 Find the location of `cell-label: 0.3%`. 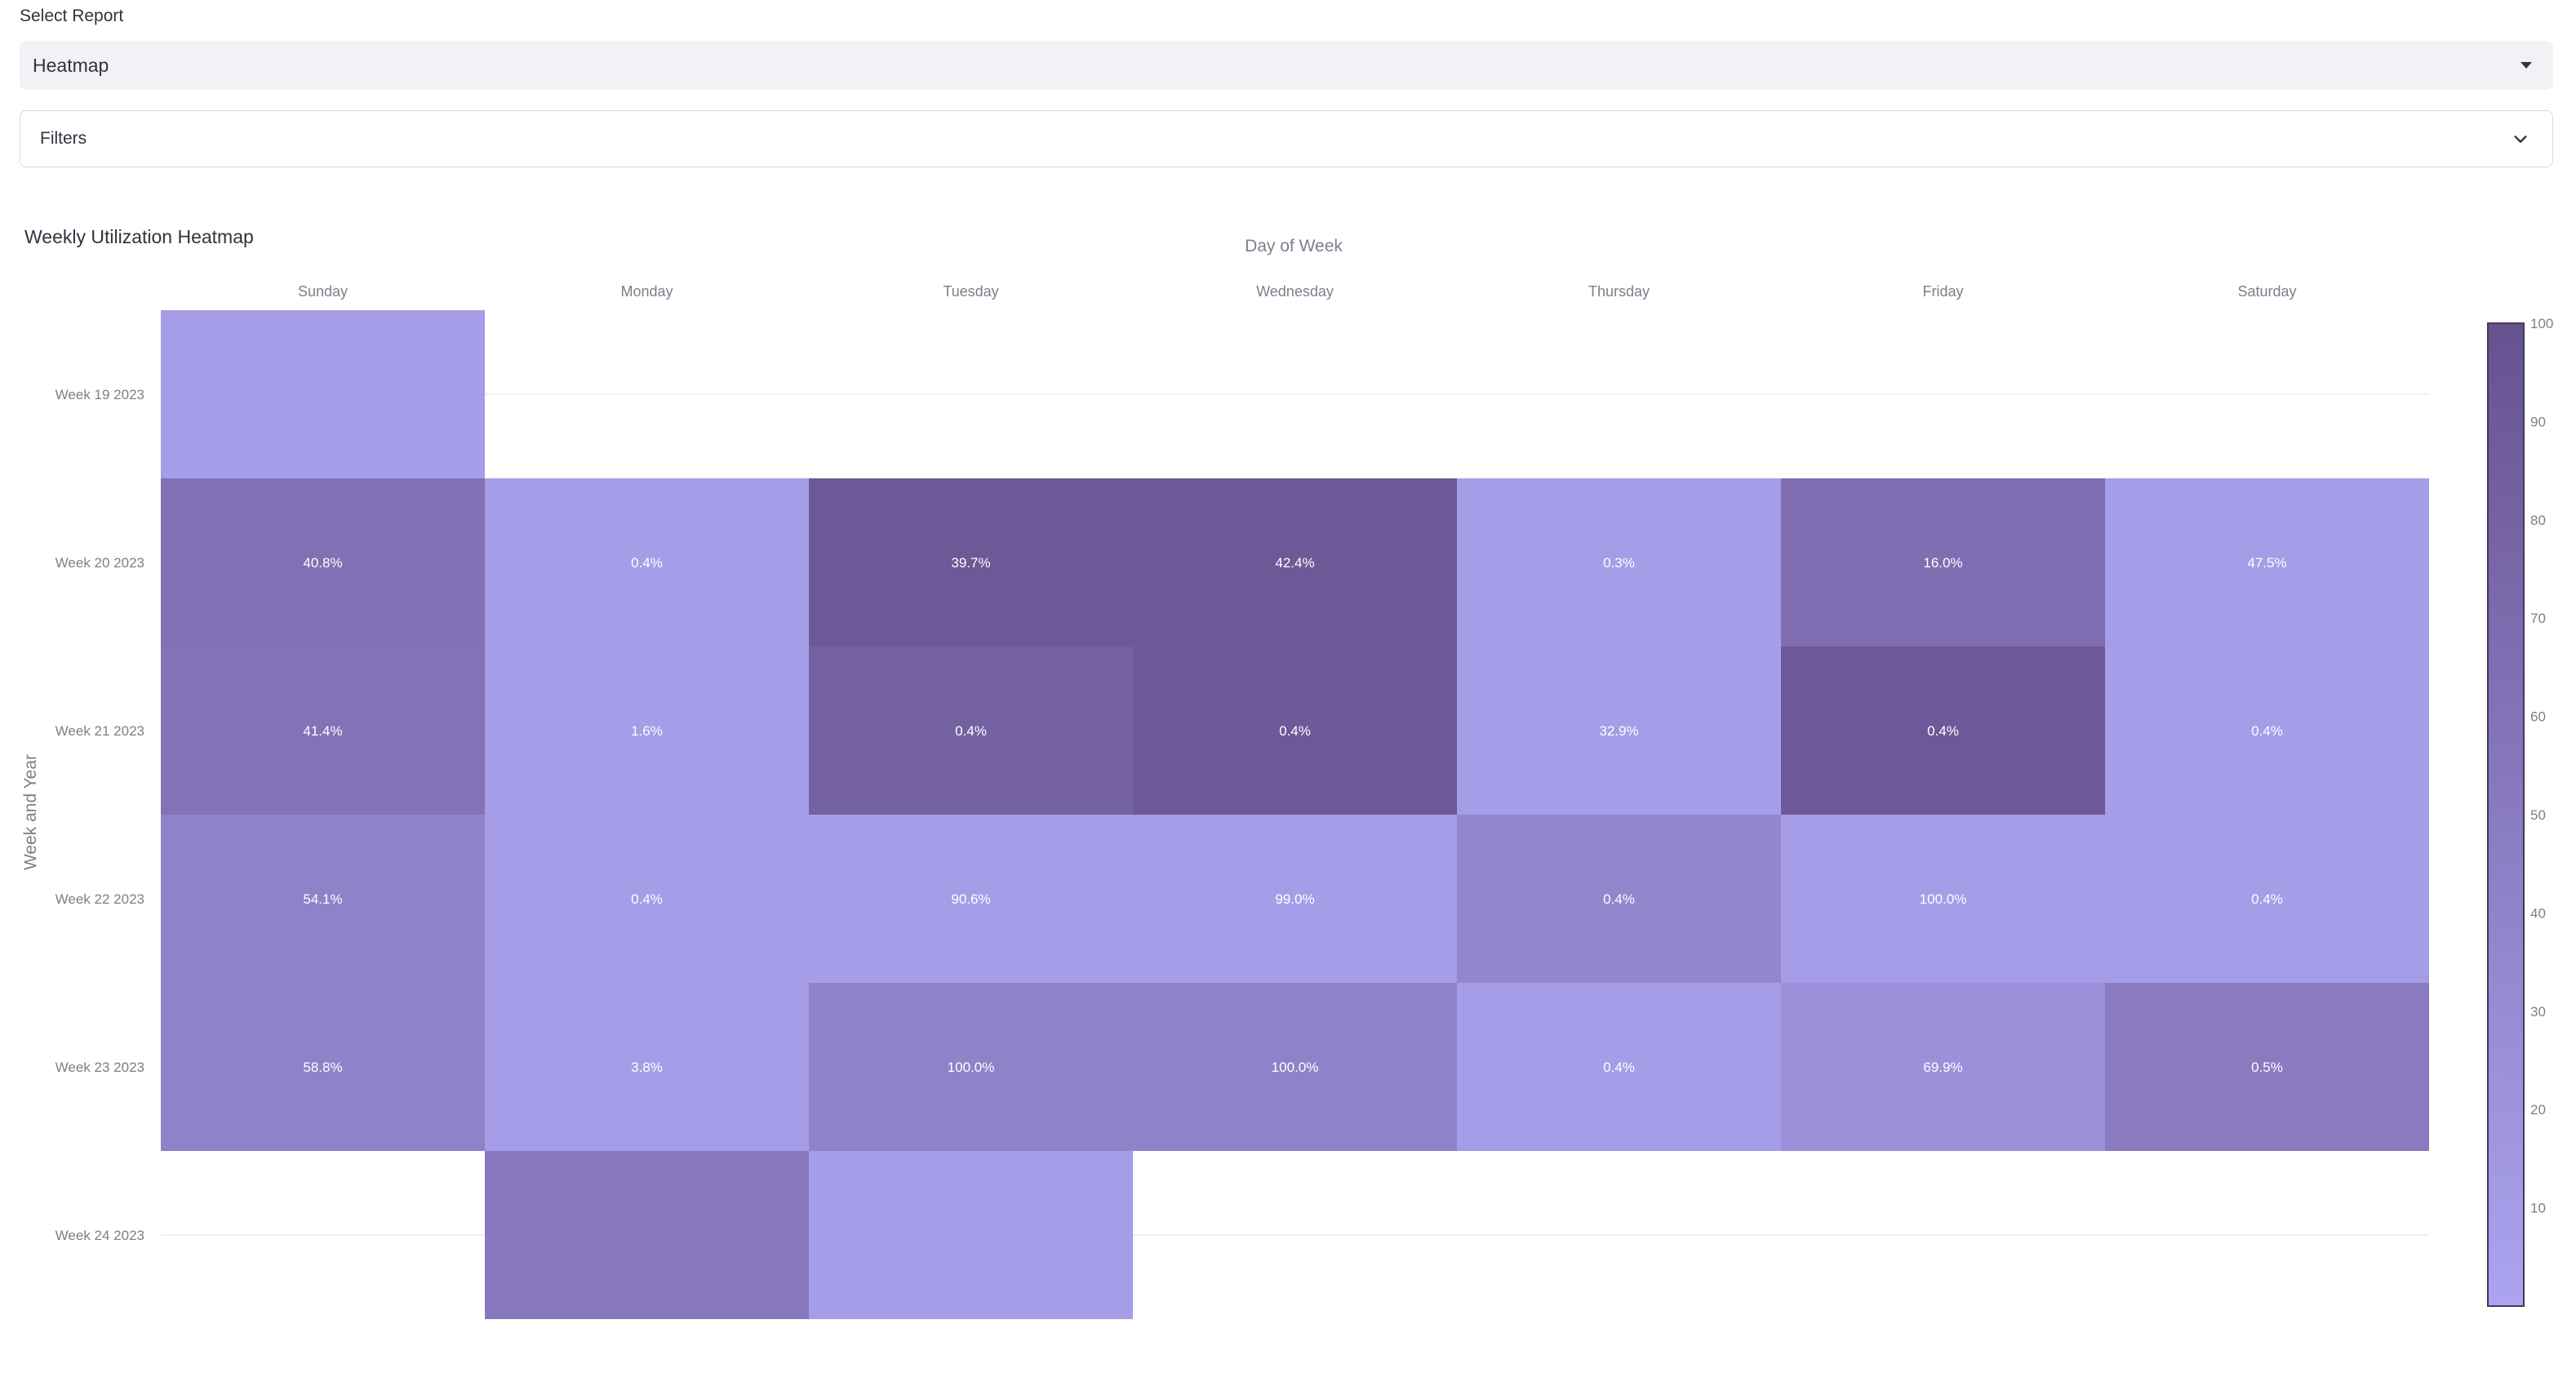

cell-label: 0.3% is located at coordinates (1619, 563).